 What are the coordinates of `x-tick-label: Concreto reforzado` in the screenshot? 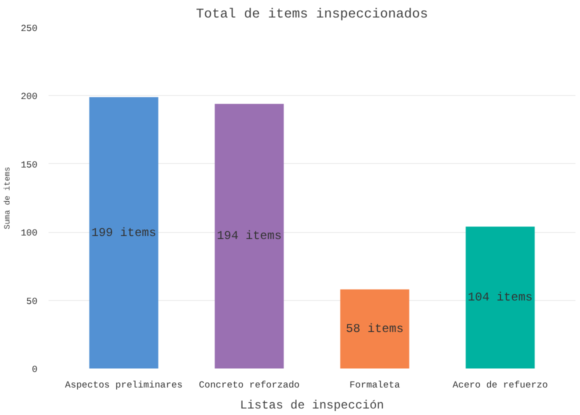 It's located at (249, 385).